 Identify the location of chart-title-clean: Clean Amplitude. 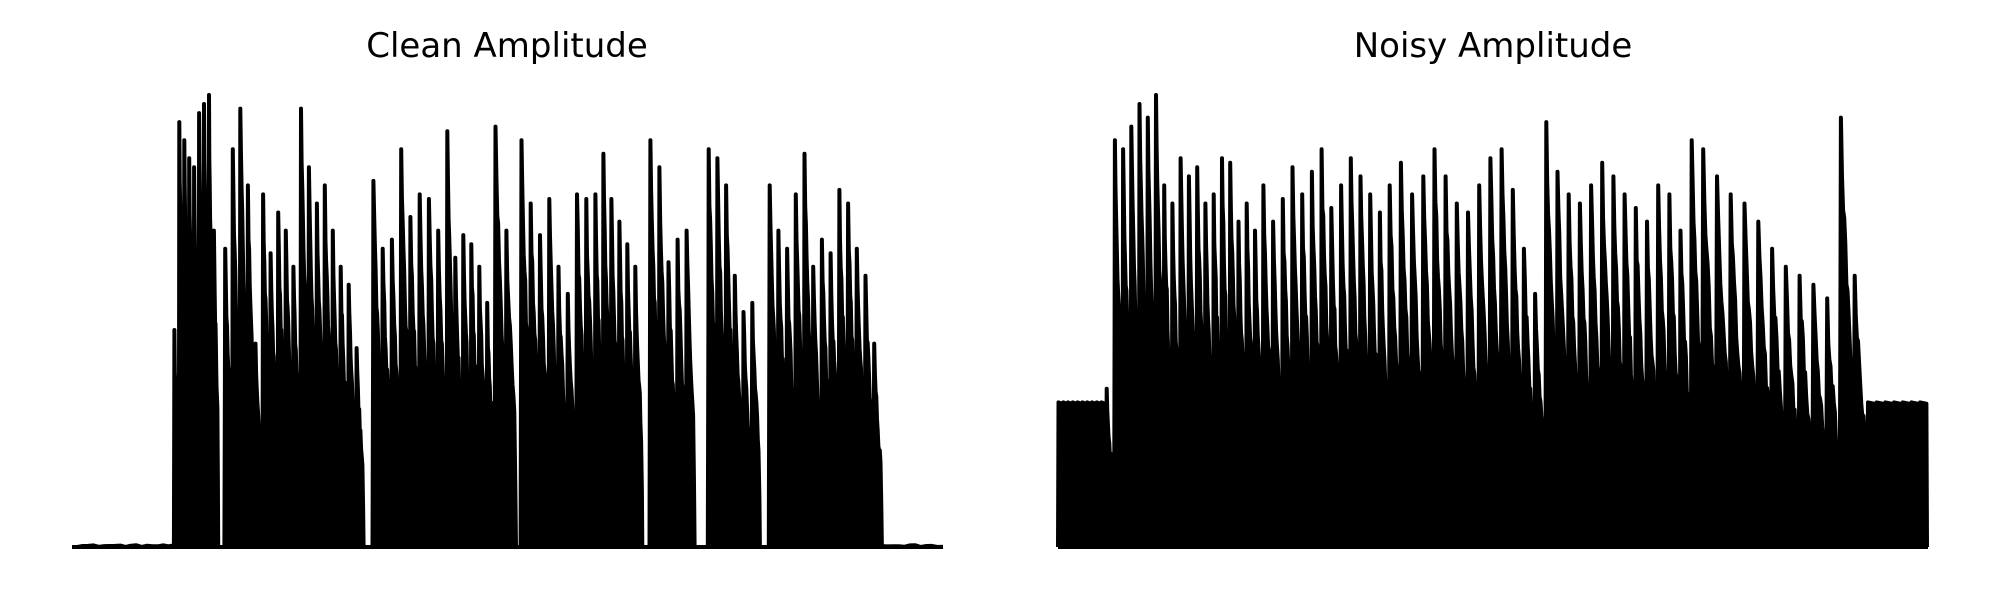
(507, 46).